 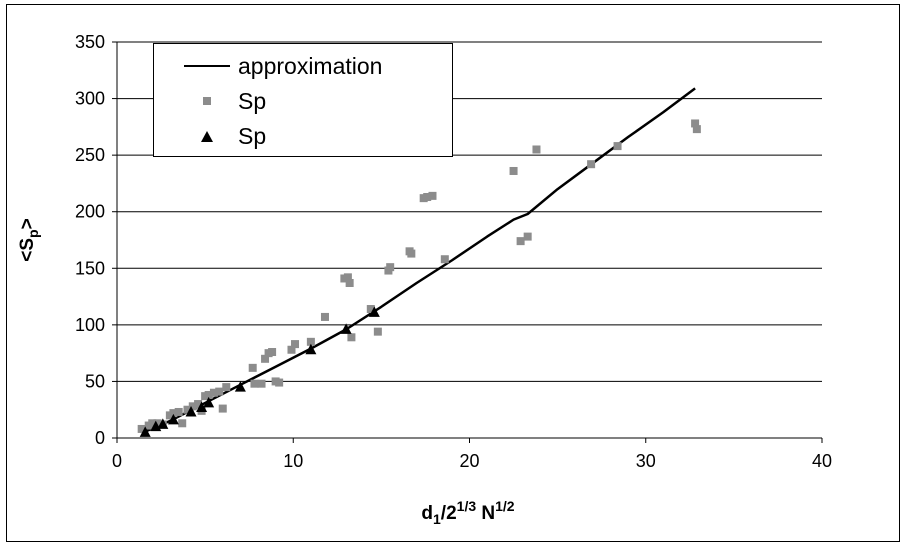 What do you see at coordinates (117, 461) in the screenshot?
I see `x-tick-label: 0` at bounding box center [117, 461].